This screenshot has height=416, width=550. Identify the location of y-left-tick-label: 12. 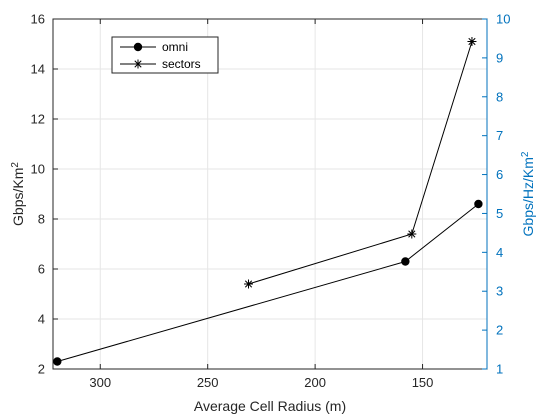
(38, 119).